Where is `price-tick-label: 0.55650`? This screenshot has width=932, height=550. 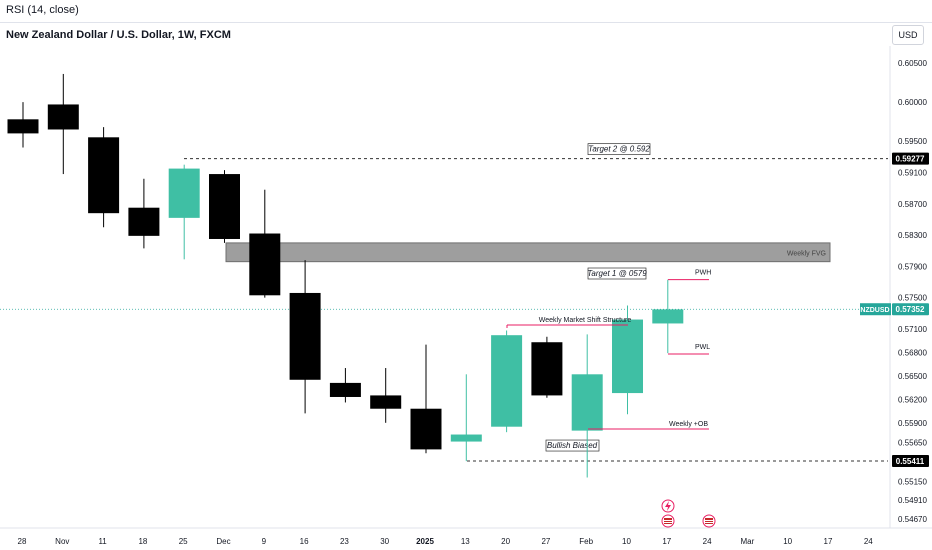 price-tick-label: 0.55650 is located at coordinates (912, 442).